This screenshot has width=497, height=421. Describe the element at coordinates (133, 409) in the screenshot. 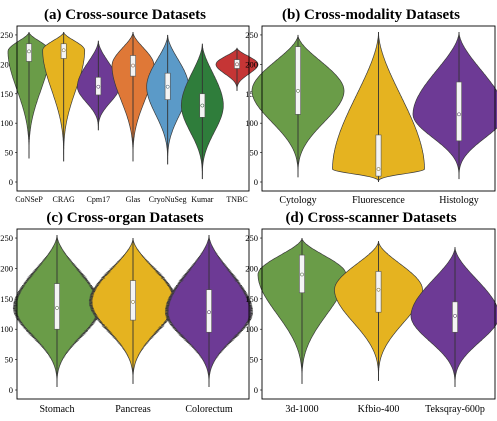

I see `x-category-label: Pancreas` at that location.